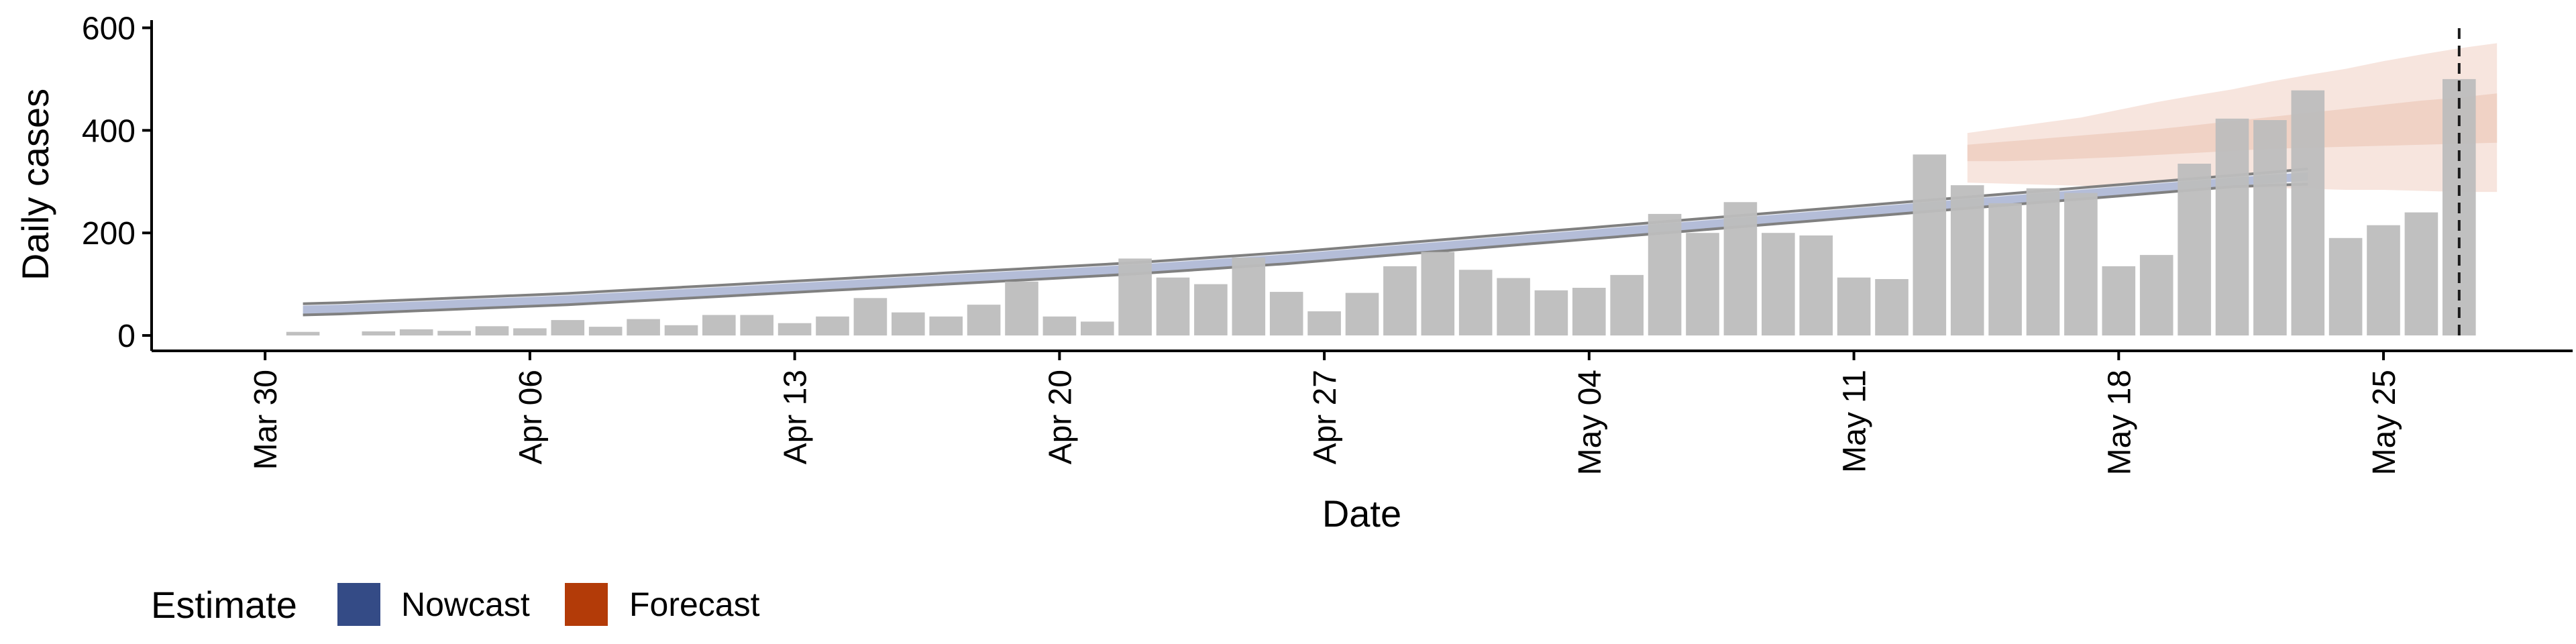 The image size is (2576, 644). What do you see at coordinates (2384, 422) in the screenshot?
I see `x-tick-label: May 25` at bounding box center [2384, 422].